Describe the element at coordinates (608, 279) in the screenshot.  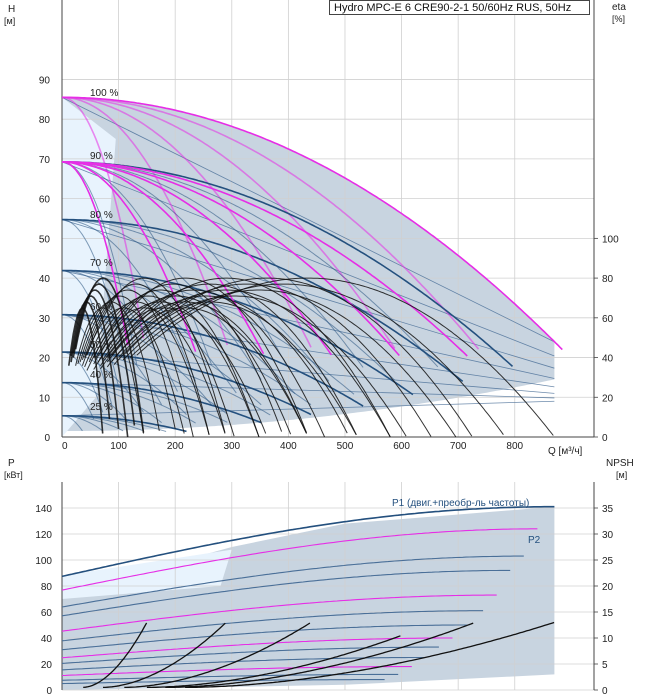
I see `eta-tick-label: 80` at that location.